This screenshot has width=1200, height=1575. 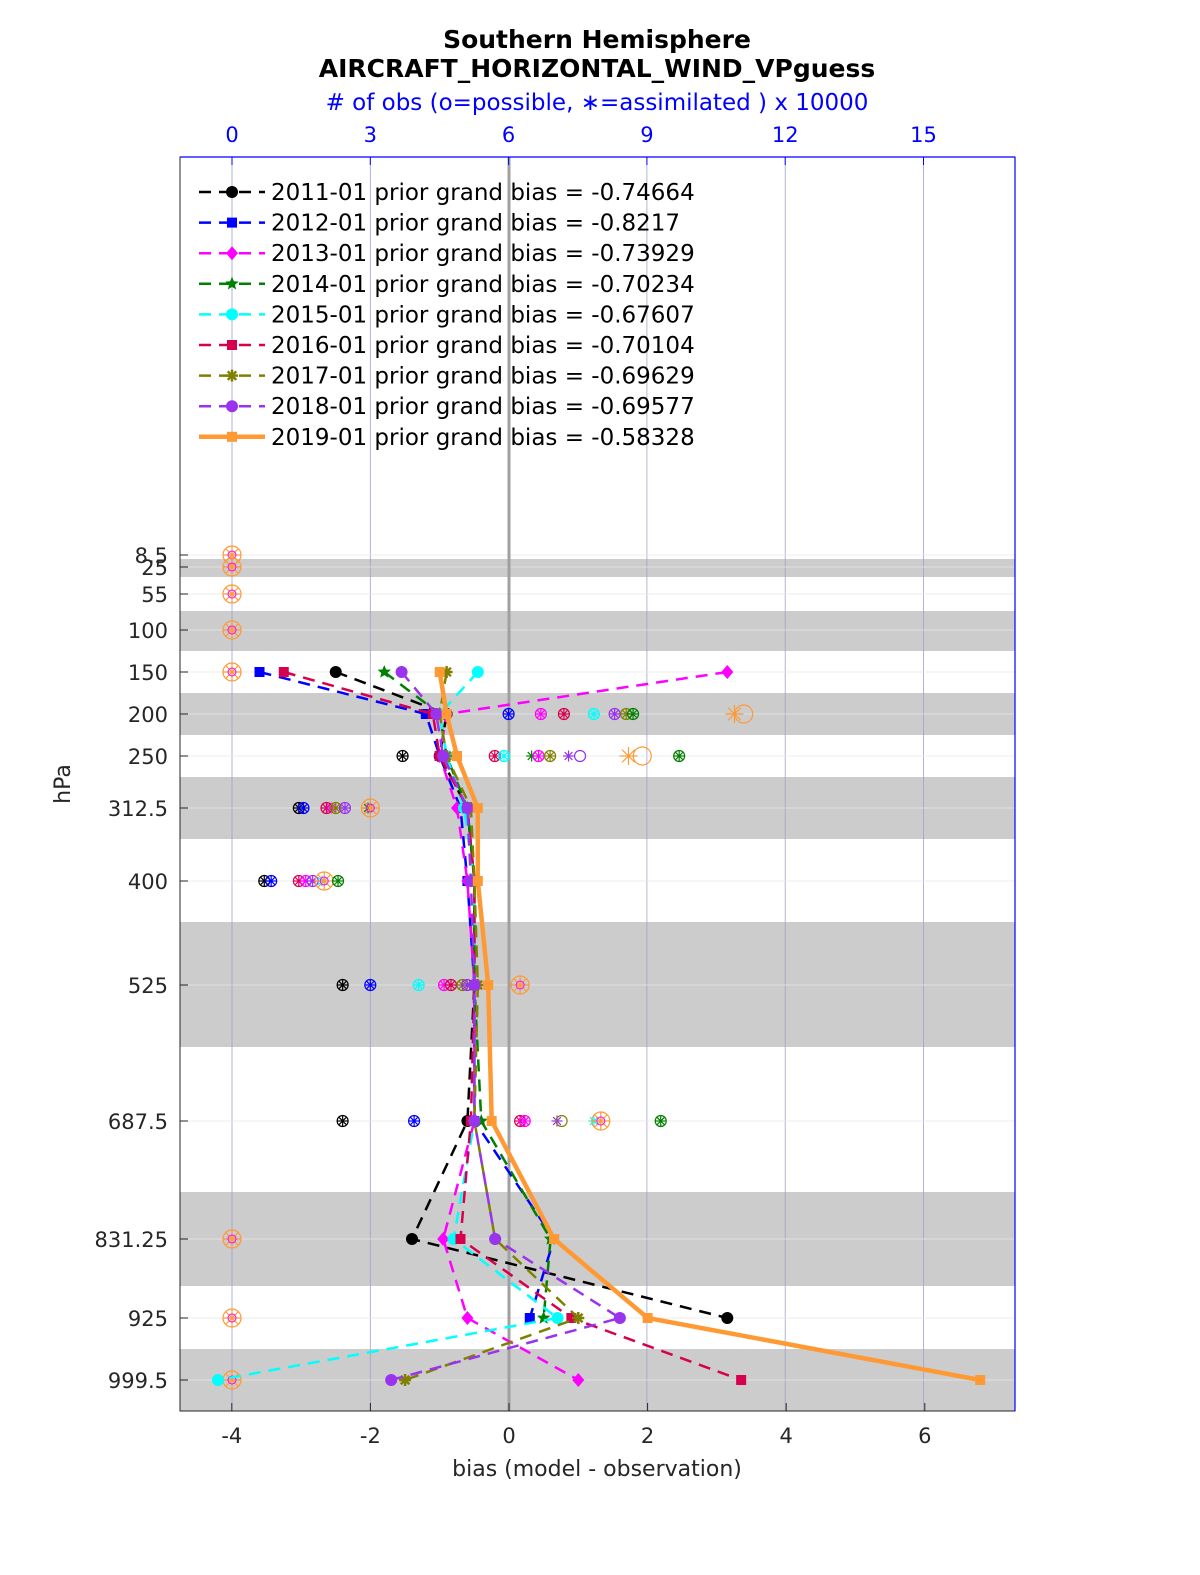 I want to click on legend-label: 2017-01 prior grand bias = -0.69629, so click(x=483, y=377).